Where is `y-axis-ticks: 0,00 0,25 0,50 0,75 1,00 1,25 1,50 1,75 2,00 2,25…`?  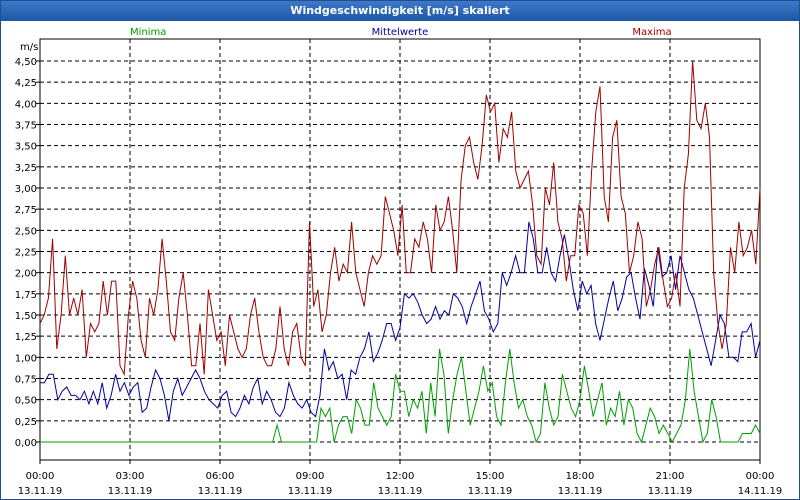
y-axis-ticks: 0,00 0,25 0,50 0,75 1,00 1,25 1,50 1,75 2,00 2,25… is located at coordinates (27, 253).